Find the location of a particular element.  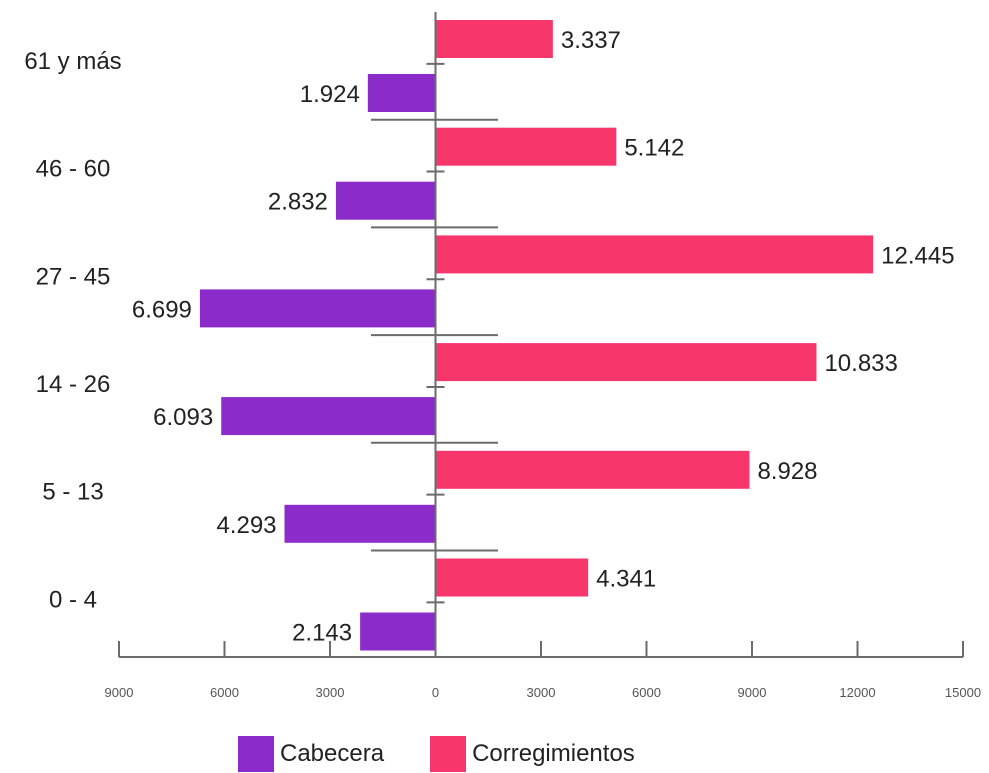

legend: Cabecera Corregimientos is located at coordinates (459, 754).